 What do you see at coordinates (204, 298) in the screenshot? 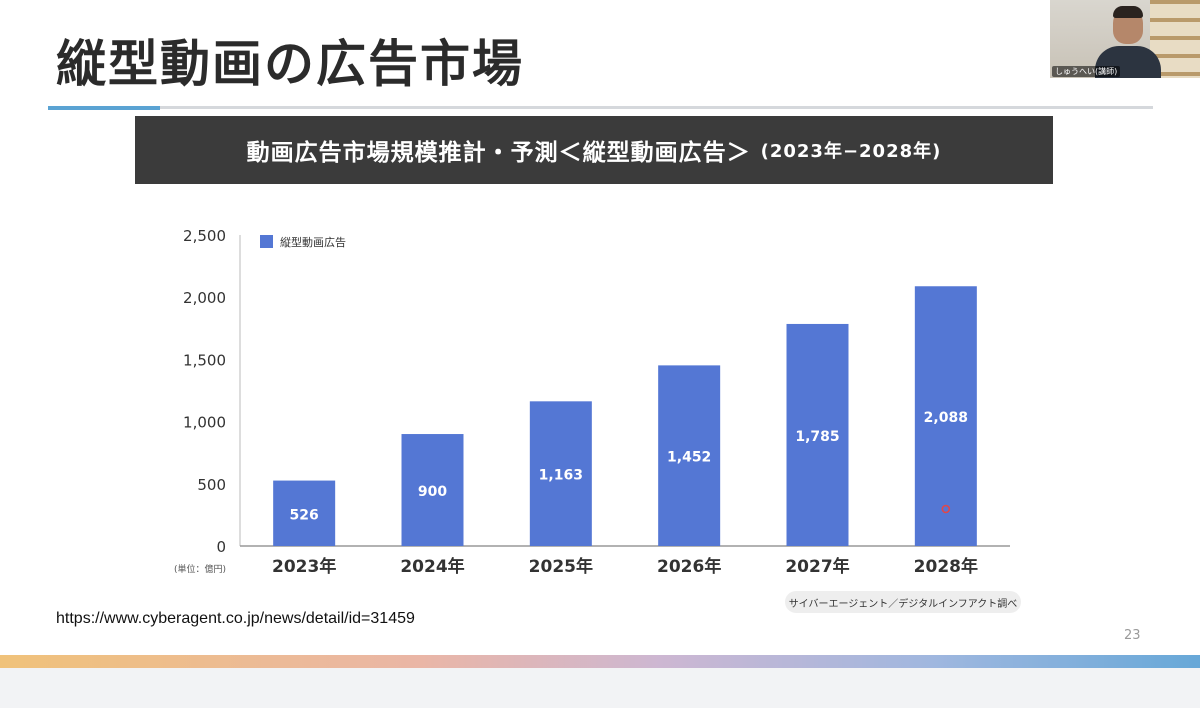
I see `y-tick-label: 2,000` at bounding box center [204, 298].